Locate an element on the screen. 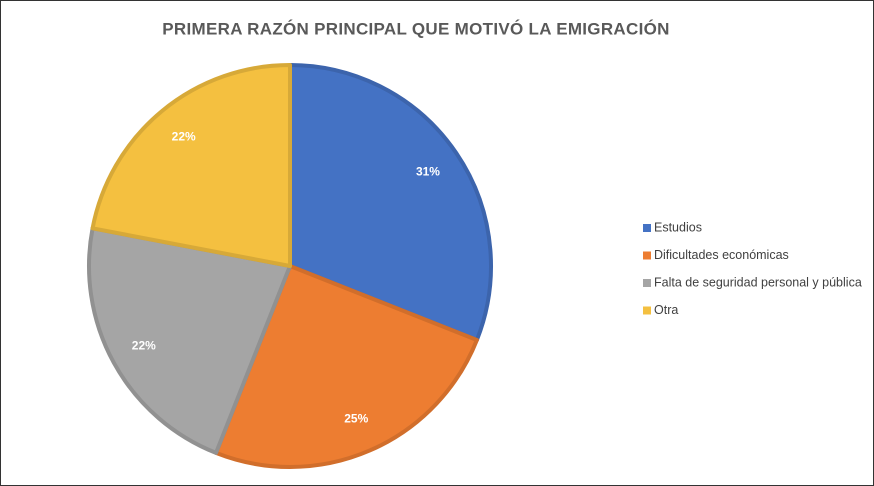 This screenshot has height=486, width=874. legend-label: Falta de seguridad personal y pública is located at coordinates (758, 282).